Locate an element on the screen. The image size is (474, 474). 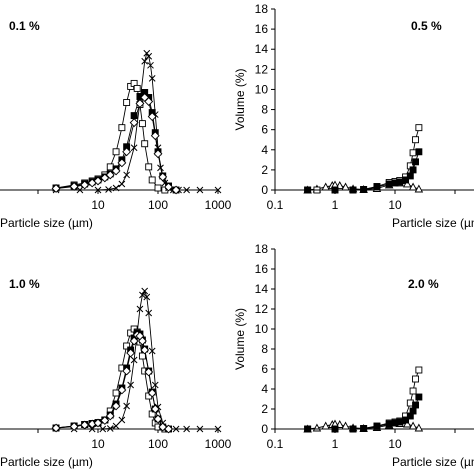
panel-title: 0.5 % is located at coordinates (426, 26).